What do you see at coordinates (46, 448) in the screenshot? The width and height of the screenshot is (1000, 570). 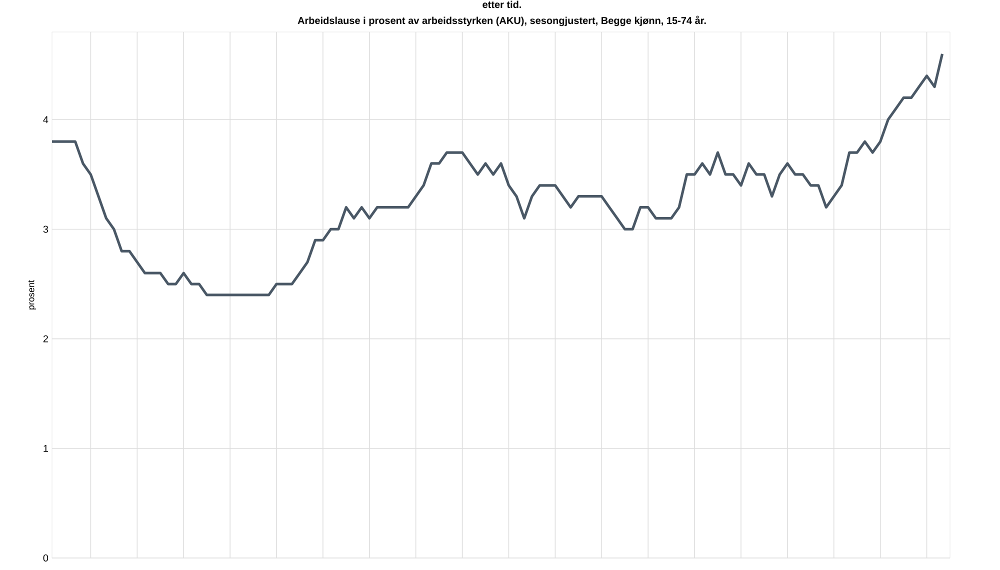 I see `y-tick-label: 1` at bounding box center [46, 448].